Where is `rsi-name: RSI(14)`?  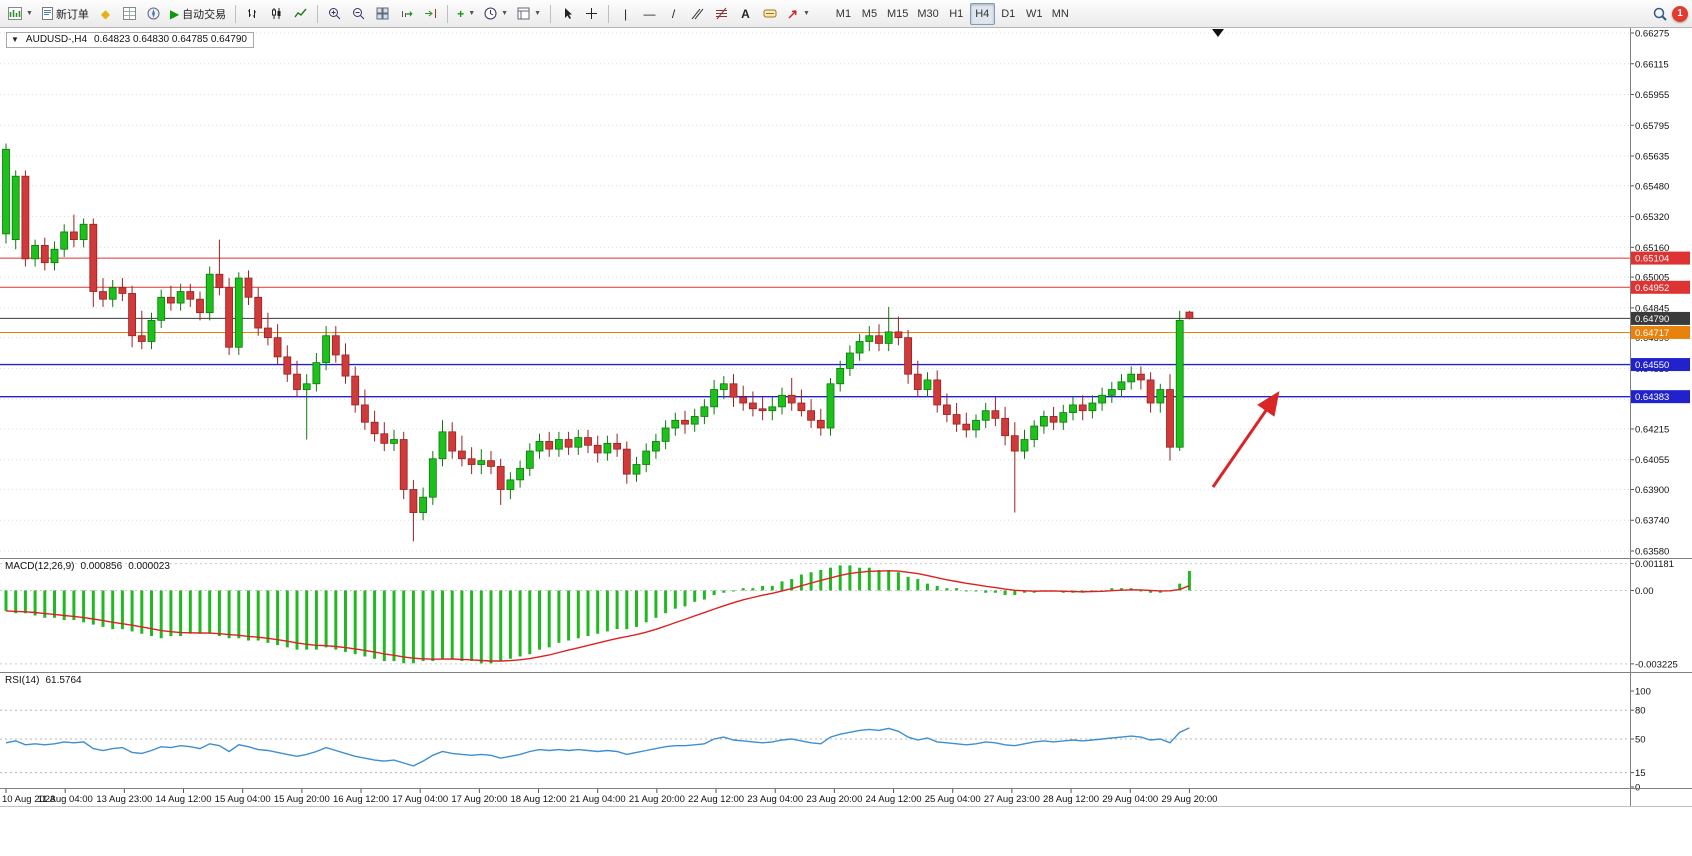 rsi-name: RSI(14) is located at coordinates (22, 680).